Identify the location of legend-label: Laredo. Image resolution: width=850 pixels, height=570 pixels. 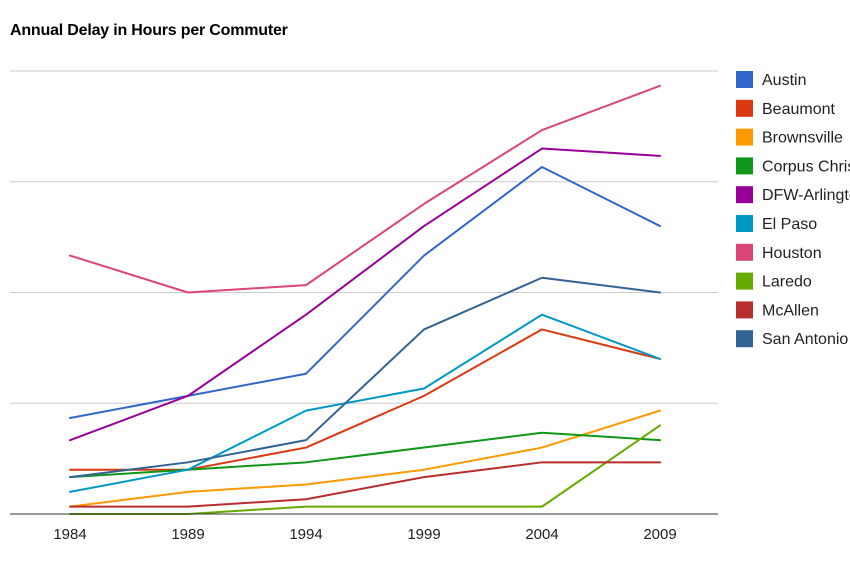
(787, 282).